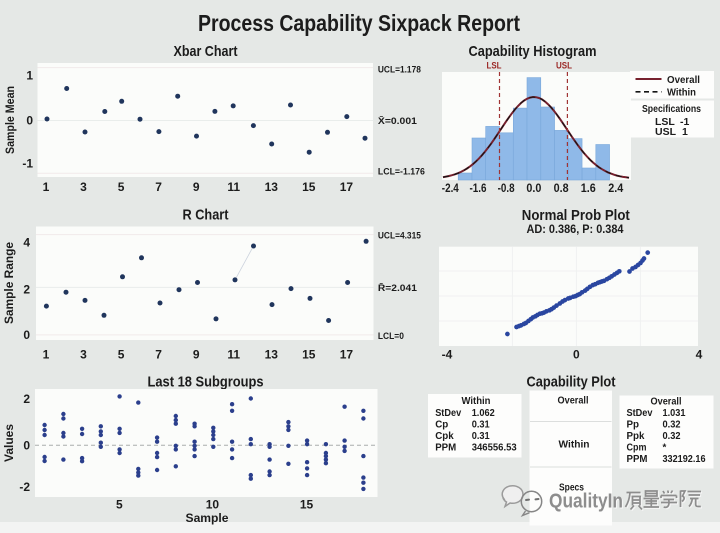 Image resolution: width=720 pixels, height=533 pixels. I want to click on svg-text: Capability Plot, so click(571, 382).